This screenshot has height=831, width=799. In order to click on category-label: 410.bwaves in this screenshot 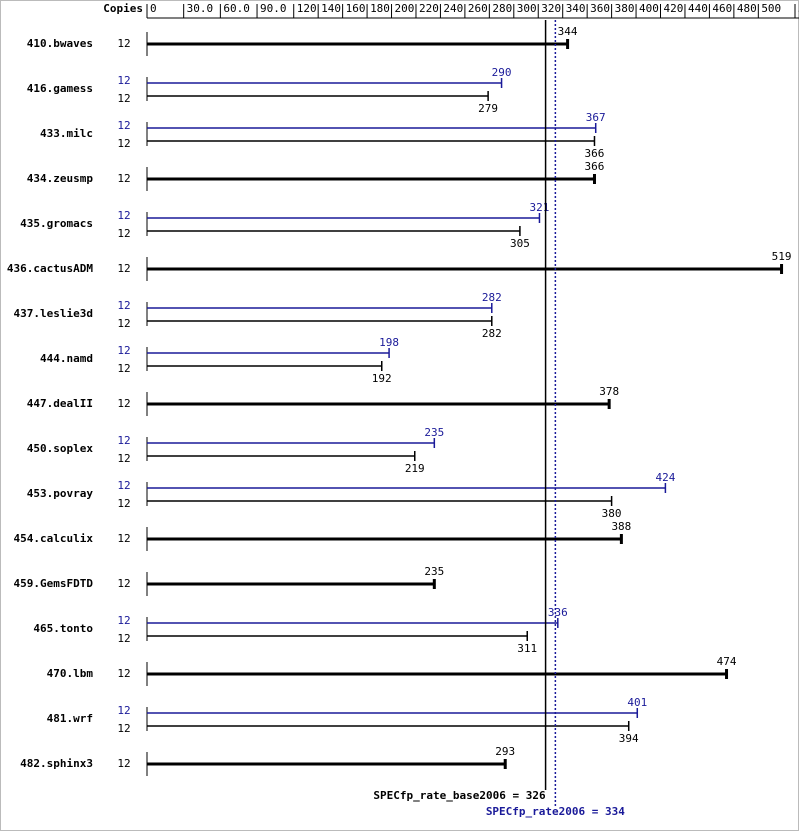, I will do `click(60, 43)`.